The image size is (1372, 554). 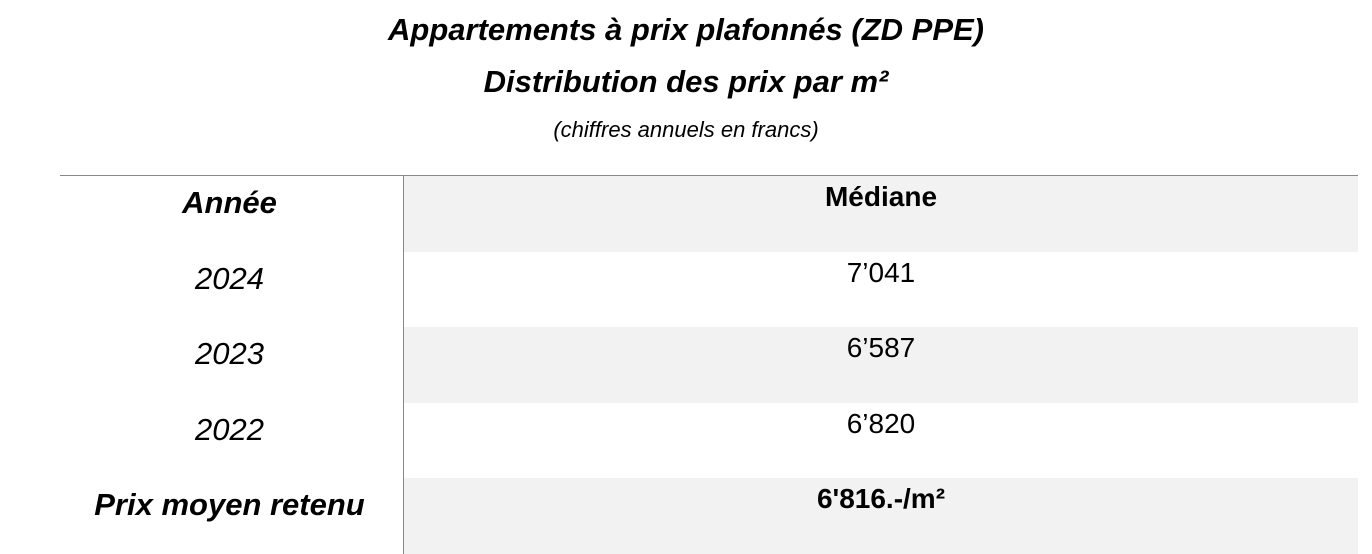 What do you see at coordinates (686, 29) in the screenshot?
I see `title: Appartements à prix plafonnés (ZD PPE)` at bounding box center [686, 29].